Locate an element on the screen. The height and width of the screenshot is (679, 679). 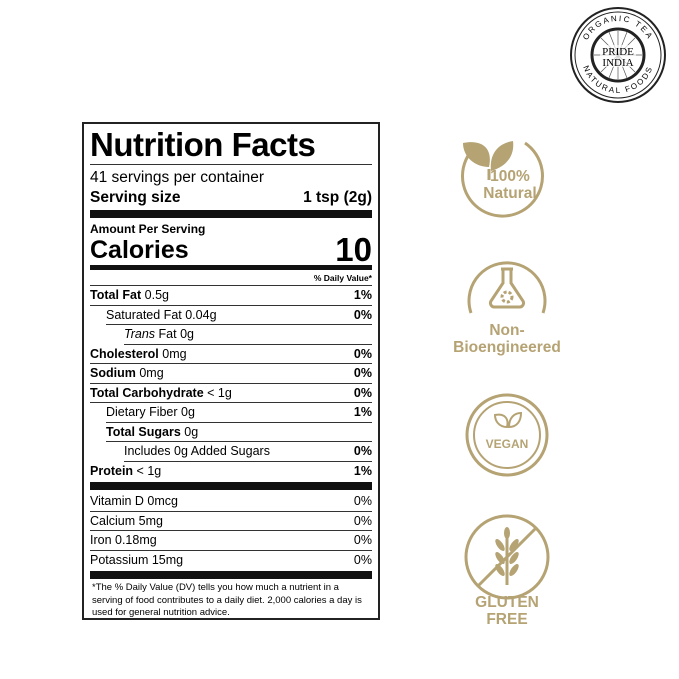
pride-india-logo: PRIDE INDIA ORGANIC TEA NATURAL FOODS is located at coordinates (618, 55).